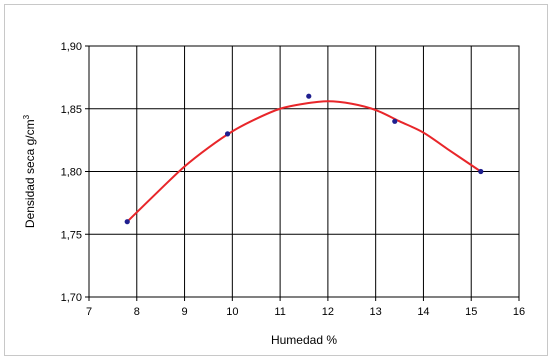 This screenshot has width=554, height=362. Describe the element at coordinates (26, 116) in the screenshot. I see `y-axis-label-superscript: 3` at that location.